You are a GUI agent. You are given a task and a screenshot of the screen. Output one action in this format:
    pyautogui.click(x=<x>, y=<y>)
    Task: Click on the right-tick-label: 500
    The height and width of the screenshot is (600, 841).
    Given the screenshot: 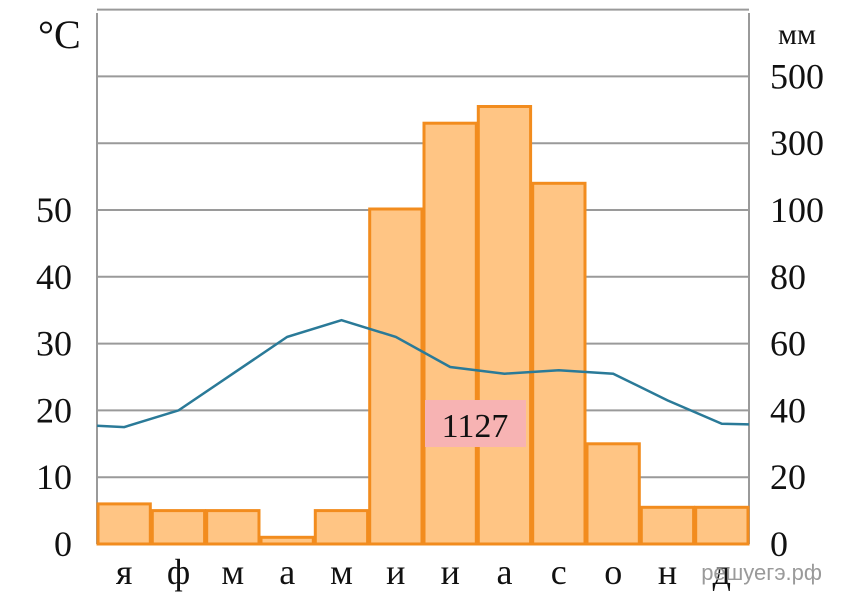 What is the action you would take?
    pyautogui.click(x=797, y=76)
    